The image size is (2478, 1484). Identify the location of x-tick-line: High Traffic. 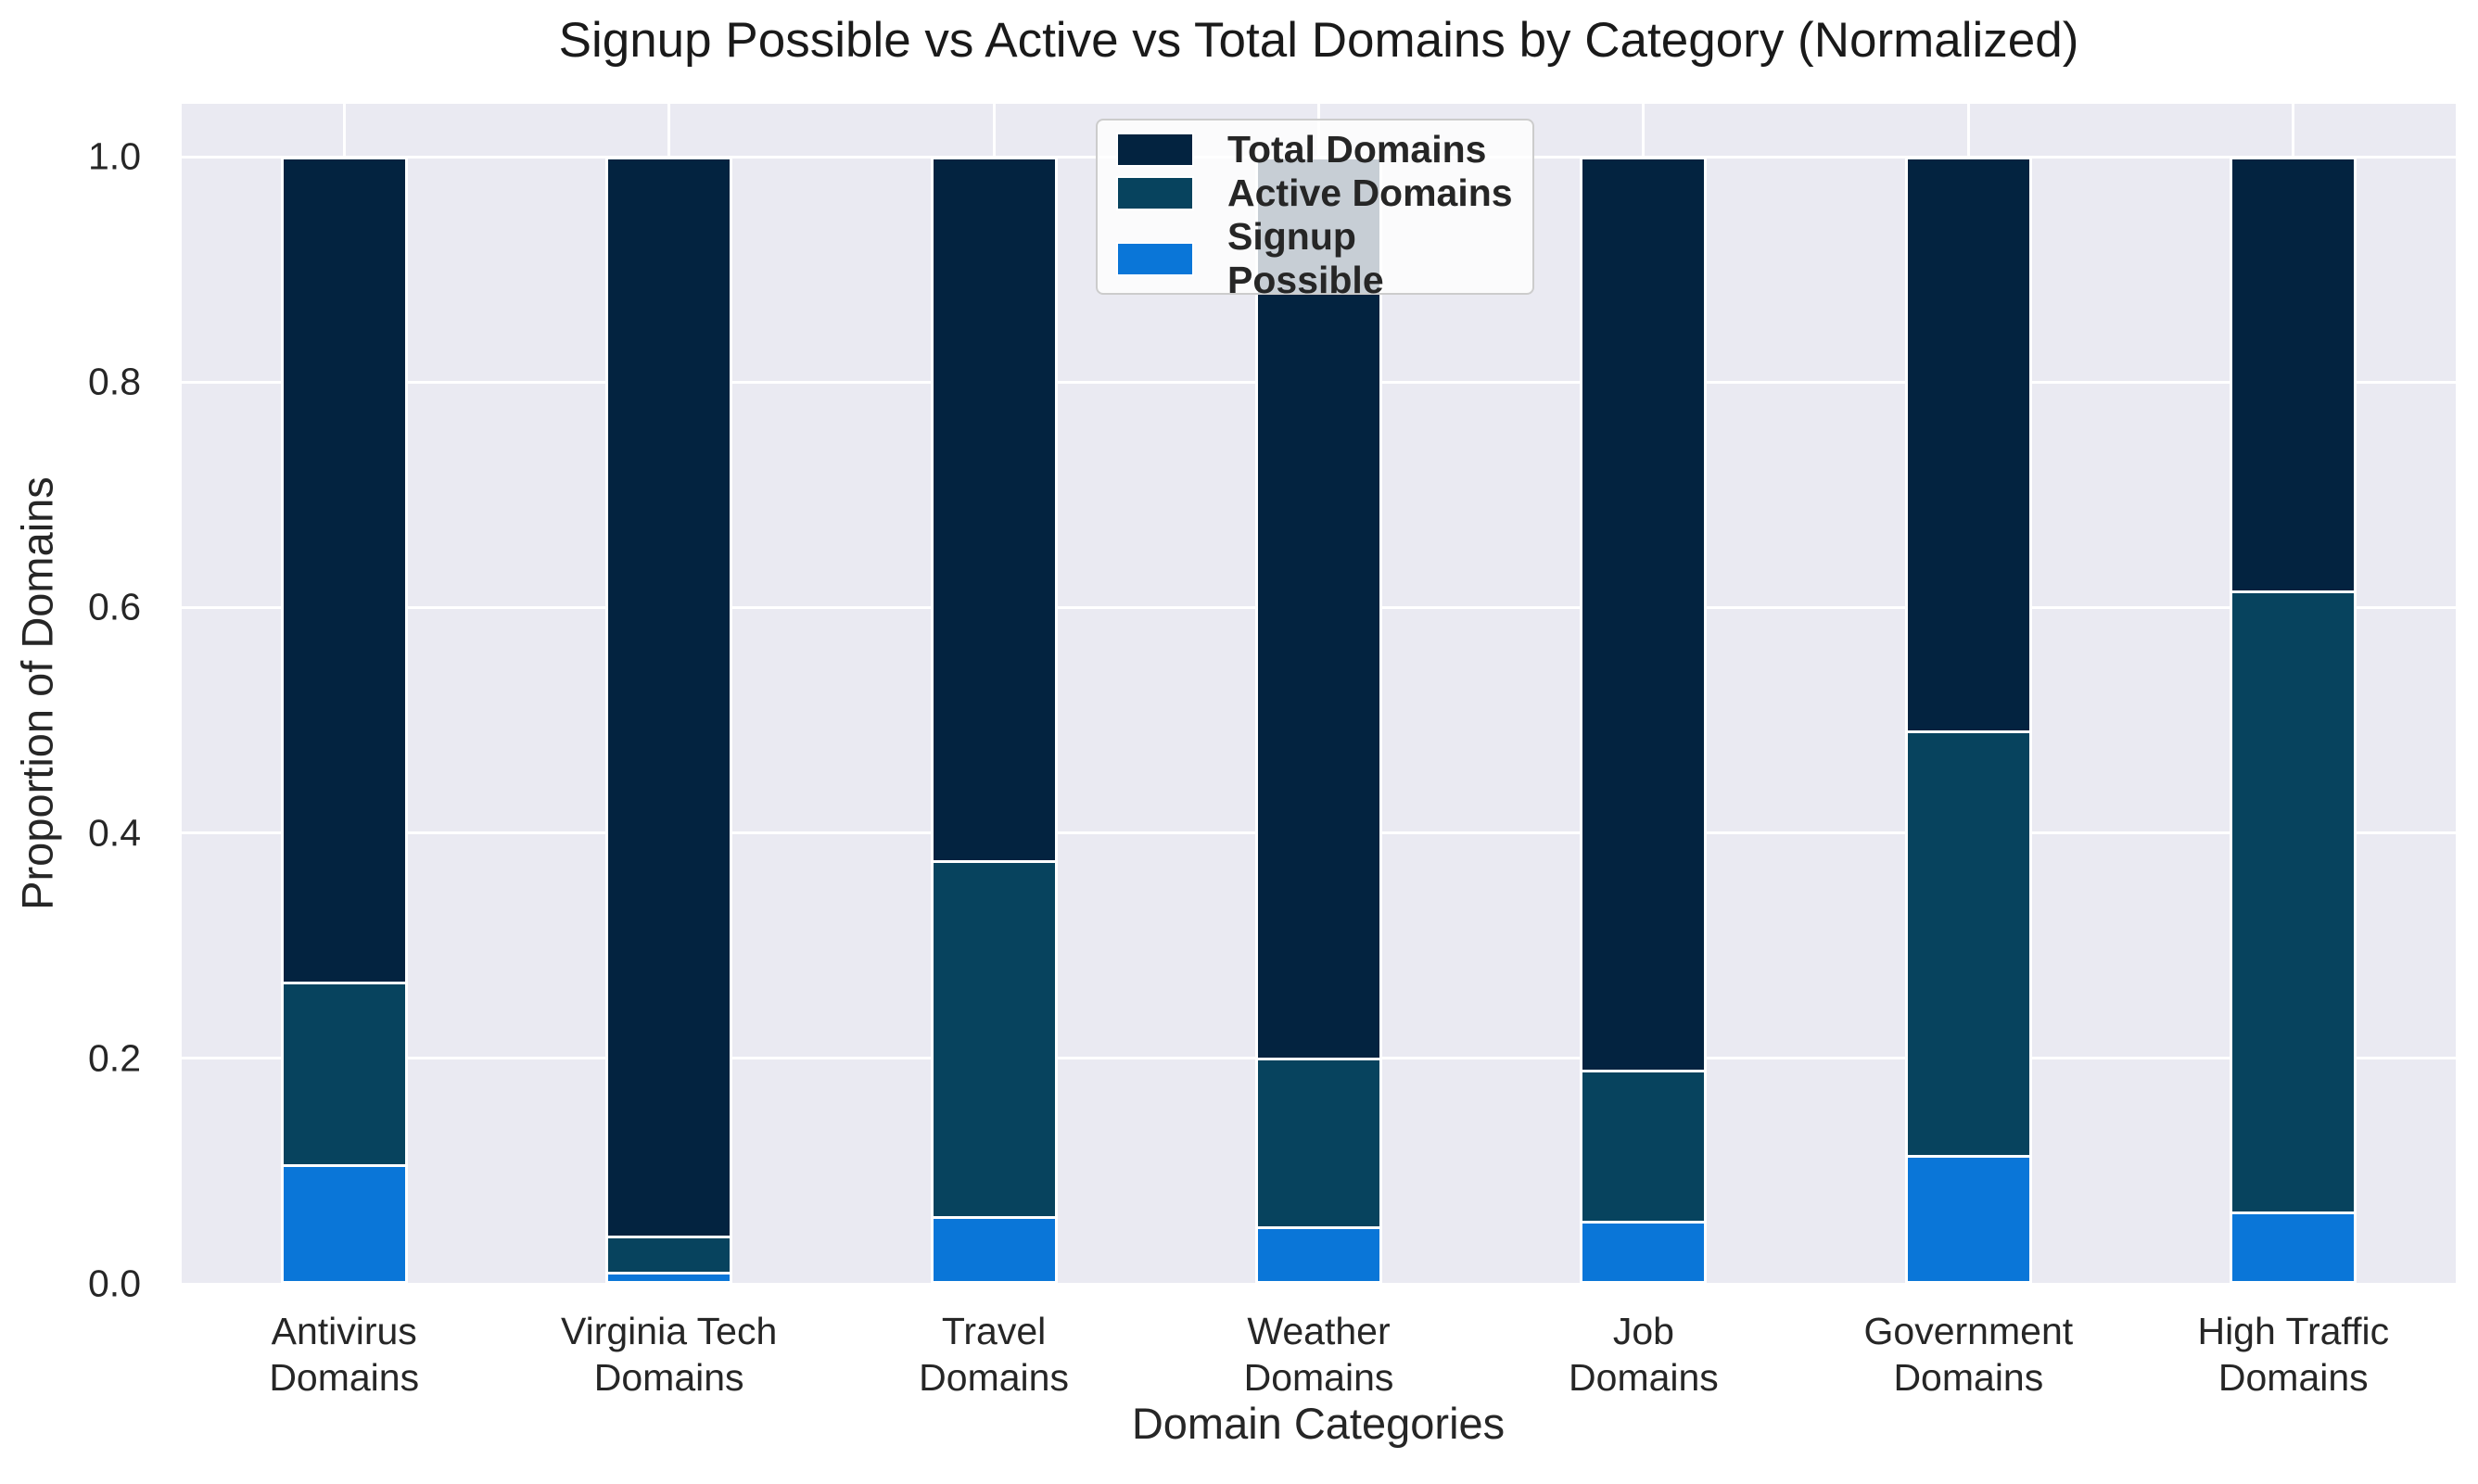
(2294, 1331).